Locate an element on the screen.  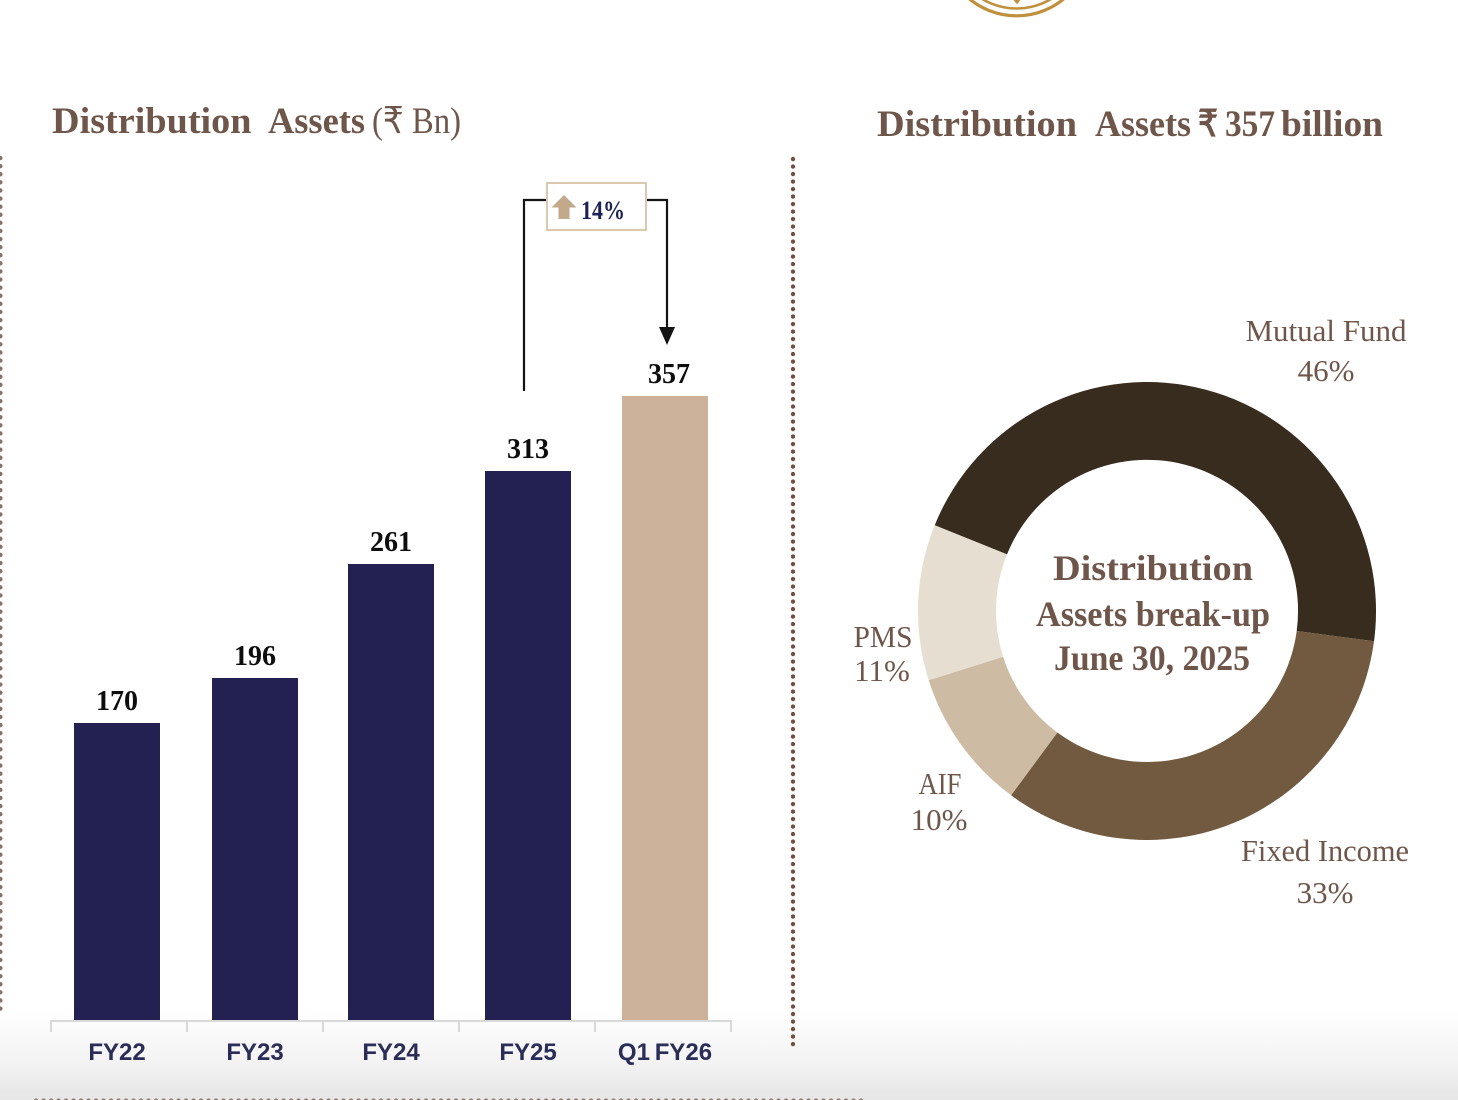
svg-text: AIF is located at coordinates (940, 783).